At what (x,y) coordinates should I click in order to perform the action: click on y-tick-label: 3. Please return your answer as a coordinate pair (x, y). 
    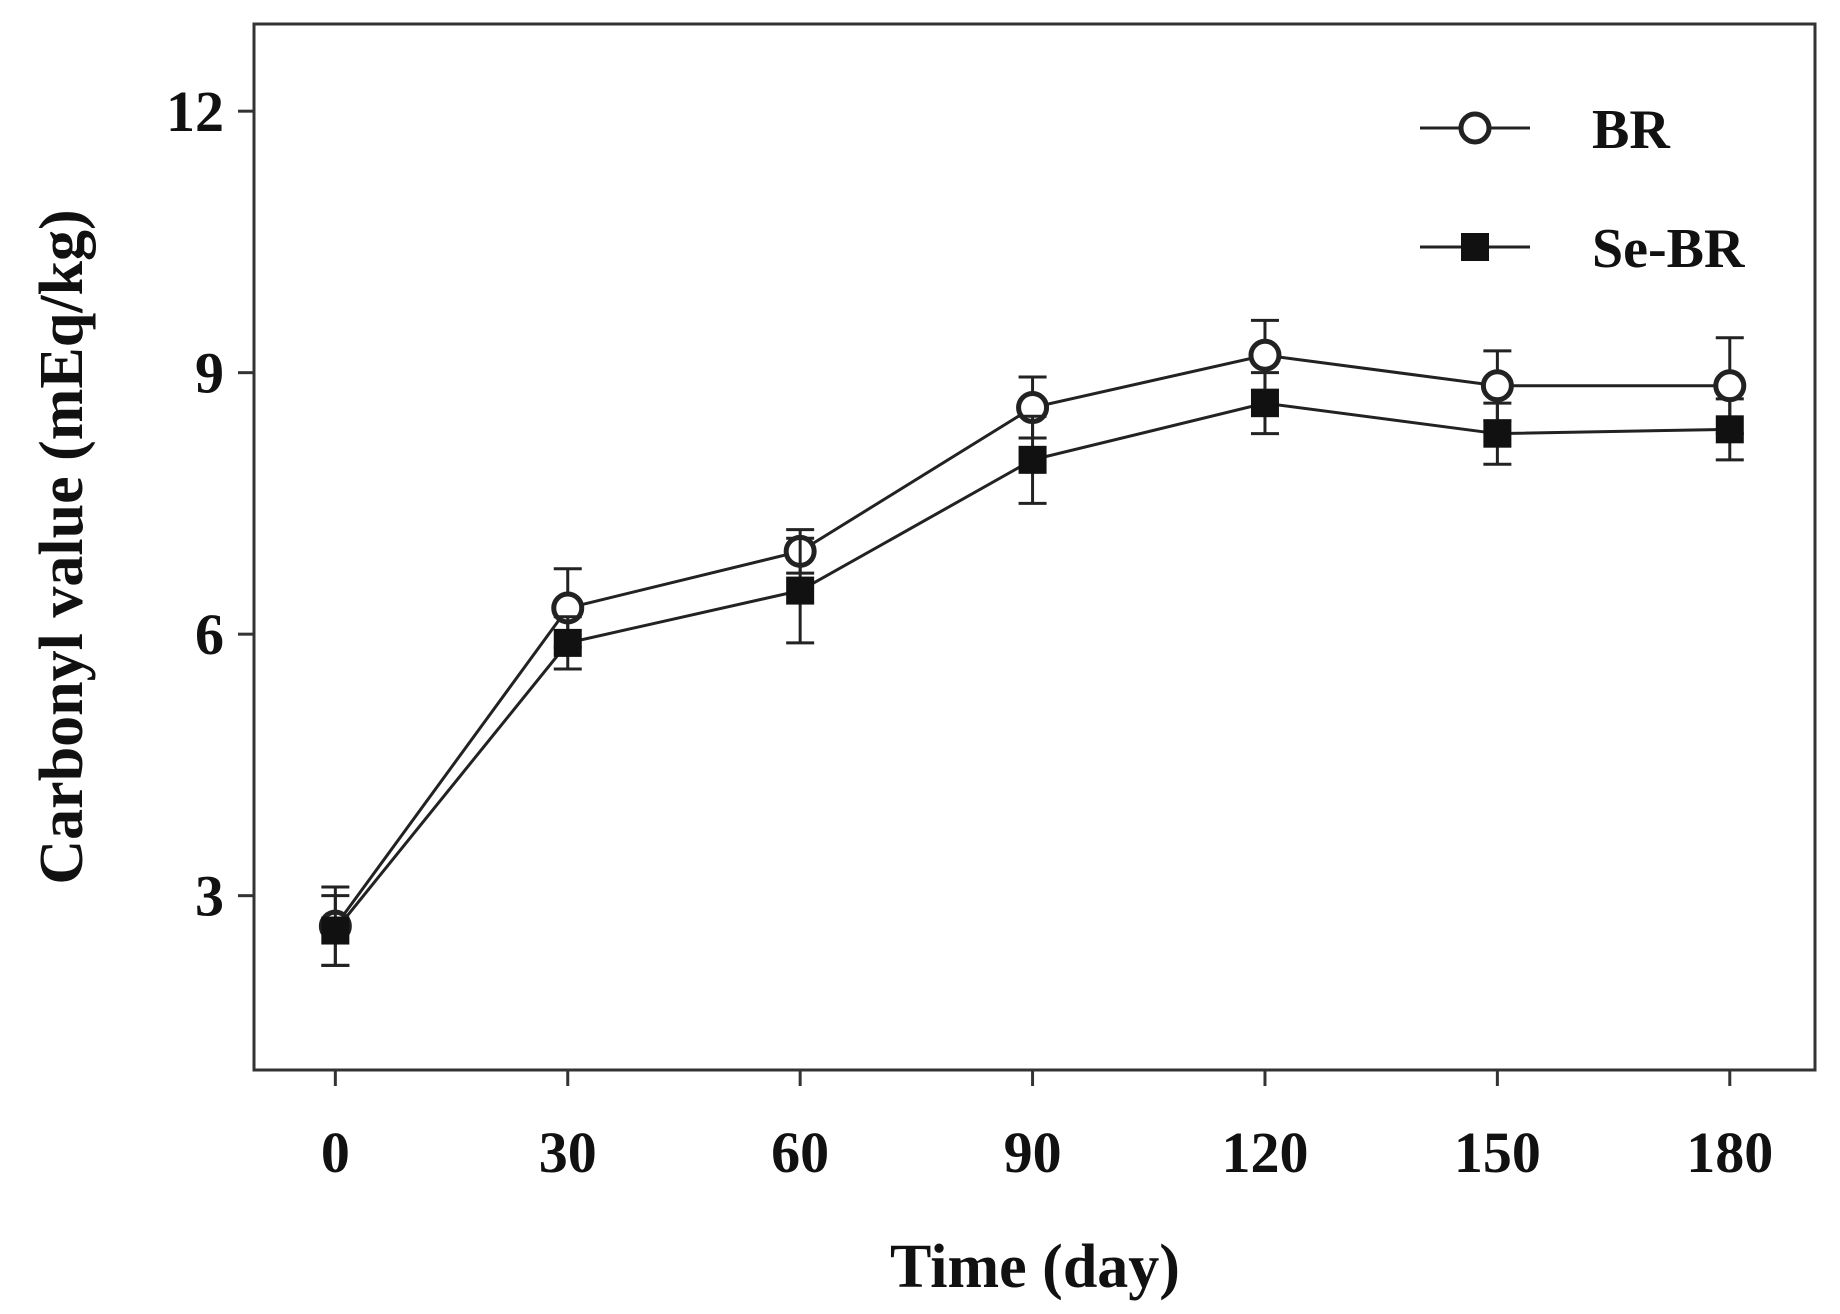
    Looking at the image, I should click on (209, 896).